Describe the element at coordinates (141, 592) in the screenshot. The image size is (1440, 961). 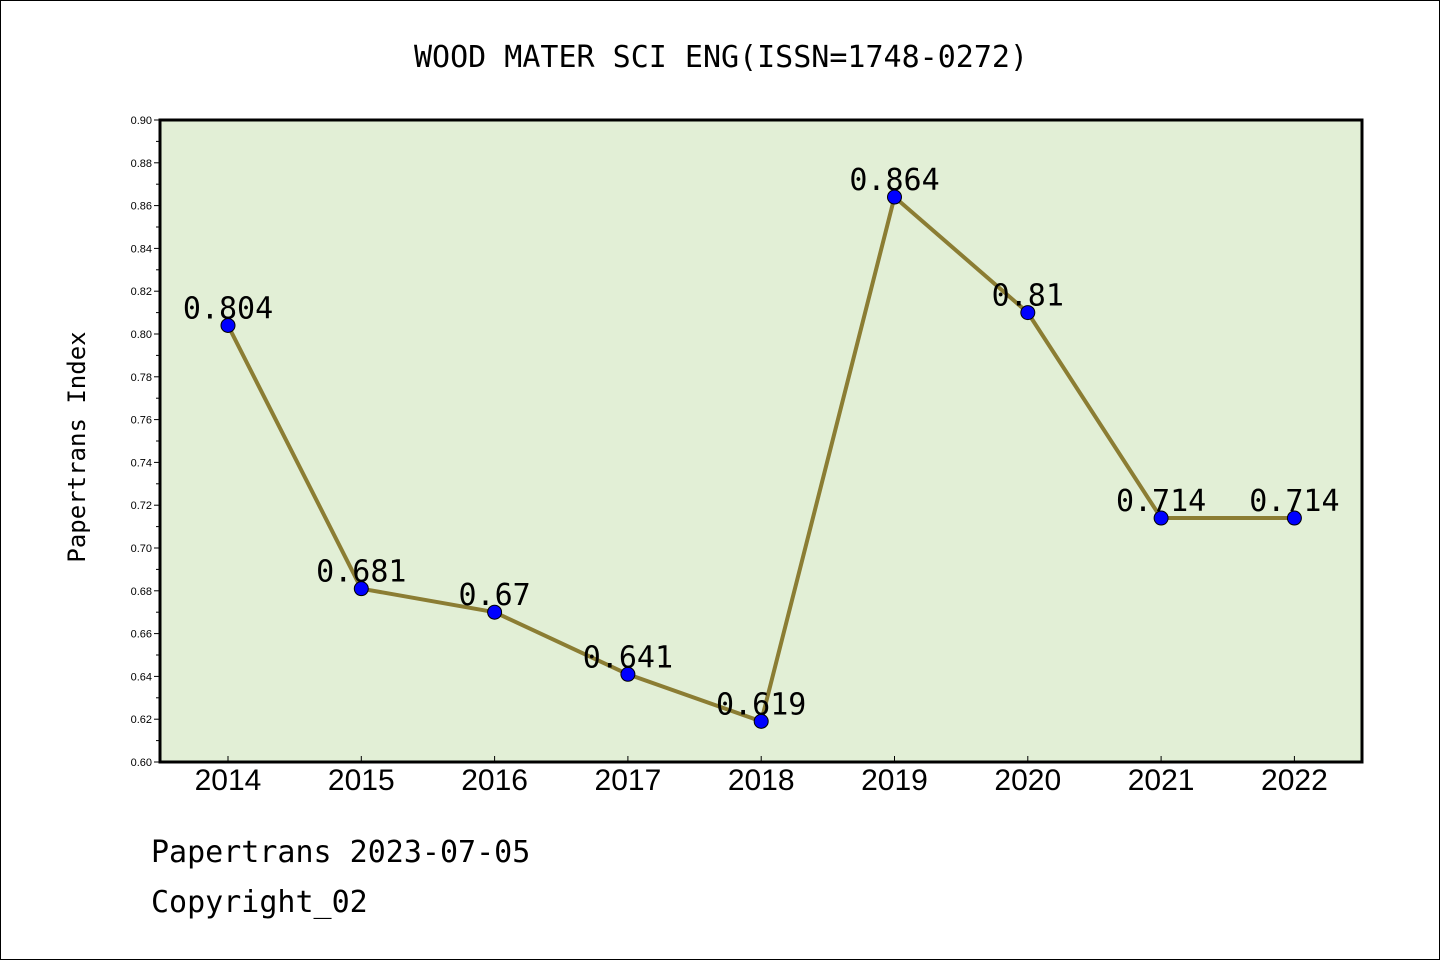
I see `y-tick-label: 0.68` at that location.